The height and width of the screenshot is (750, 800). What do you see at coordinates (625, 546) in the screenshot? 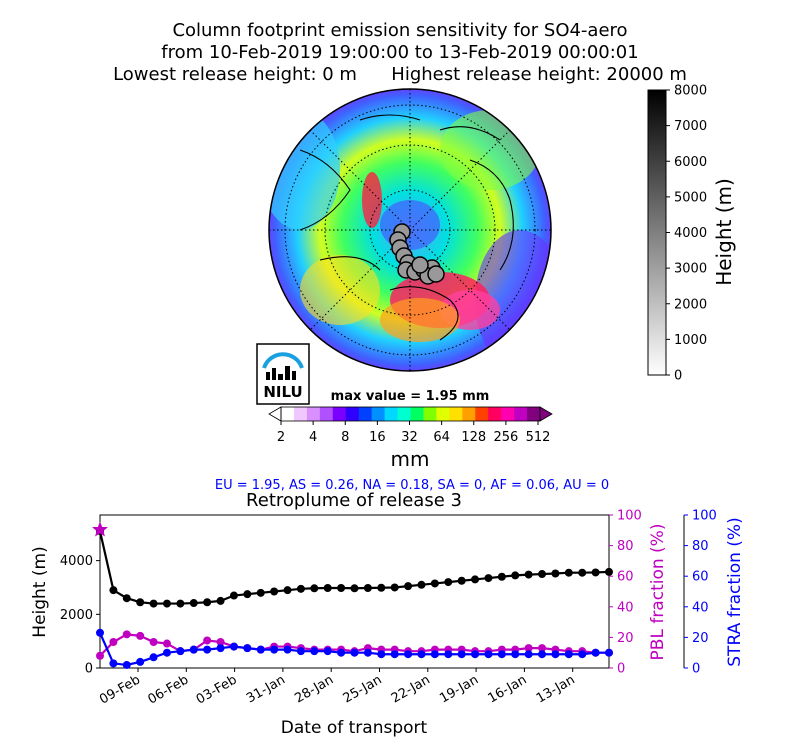
I see `pbl-axis-tick-label: 80` at bounding box center [625, 546].